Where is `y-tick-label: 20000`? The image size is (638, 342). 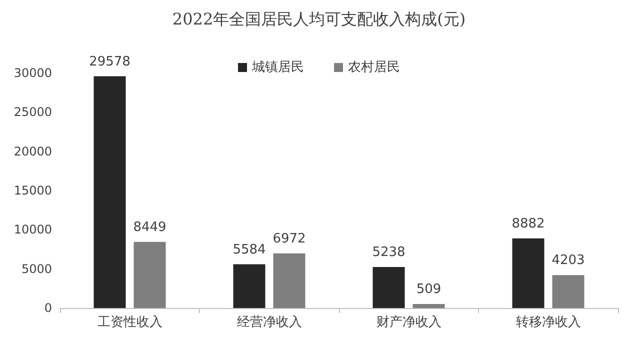 y-tick-label: 20000 is located at coordinates (33, 151).